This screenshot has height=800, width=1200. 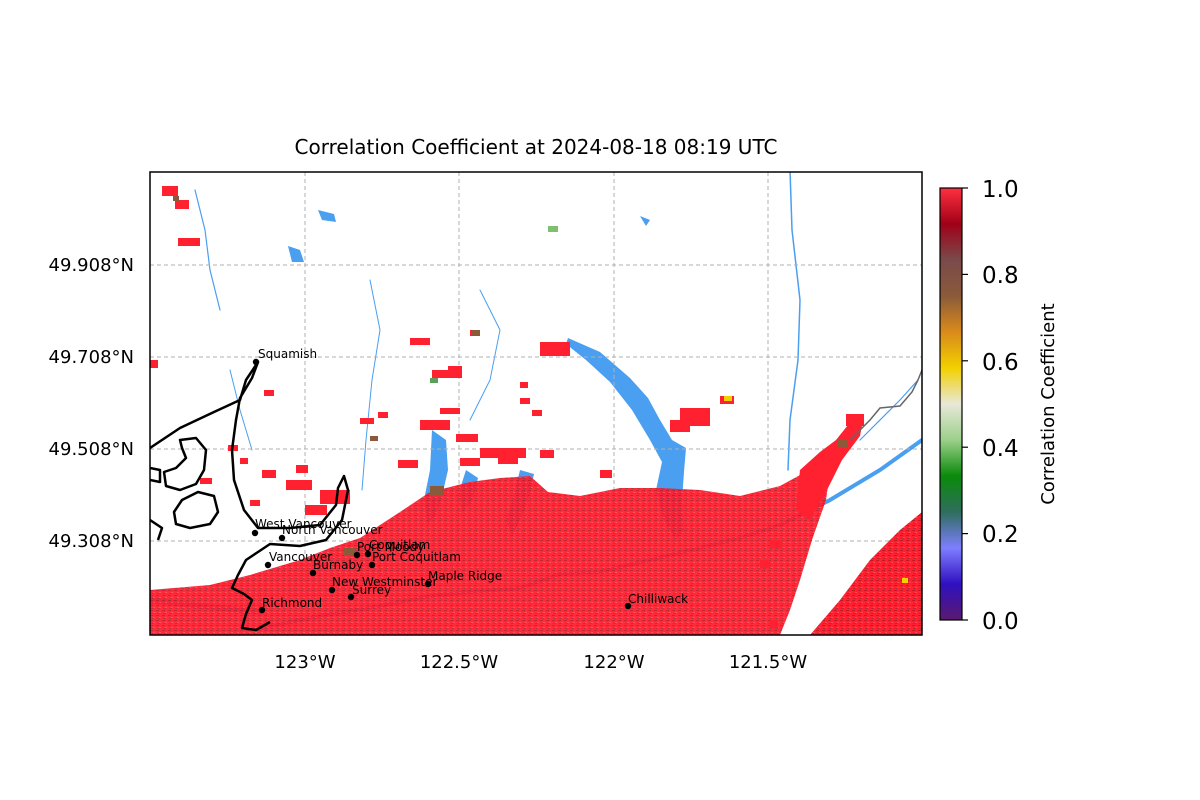 What do you see at coordinates (327, 216) in the screenshot?
I see `lake-north2` at bounding box center [327, 216].